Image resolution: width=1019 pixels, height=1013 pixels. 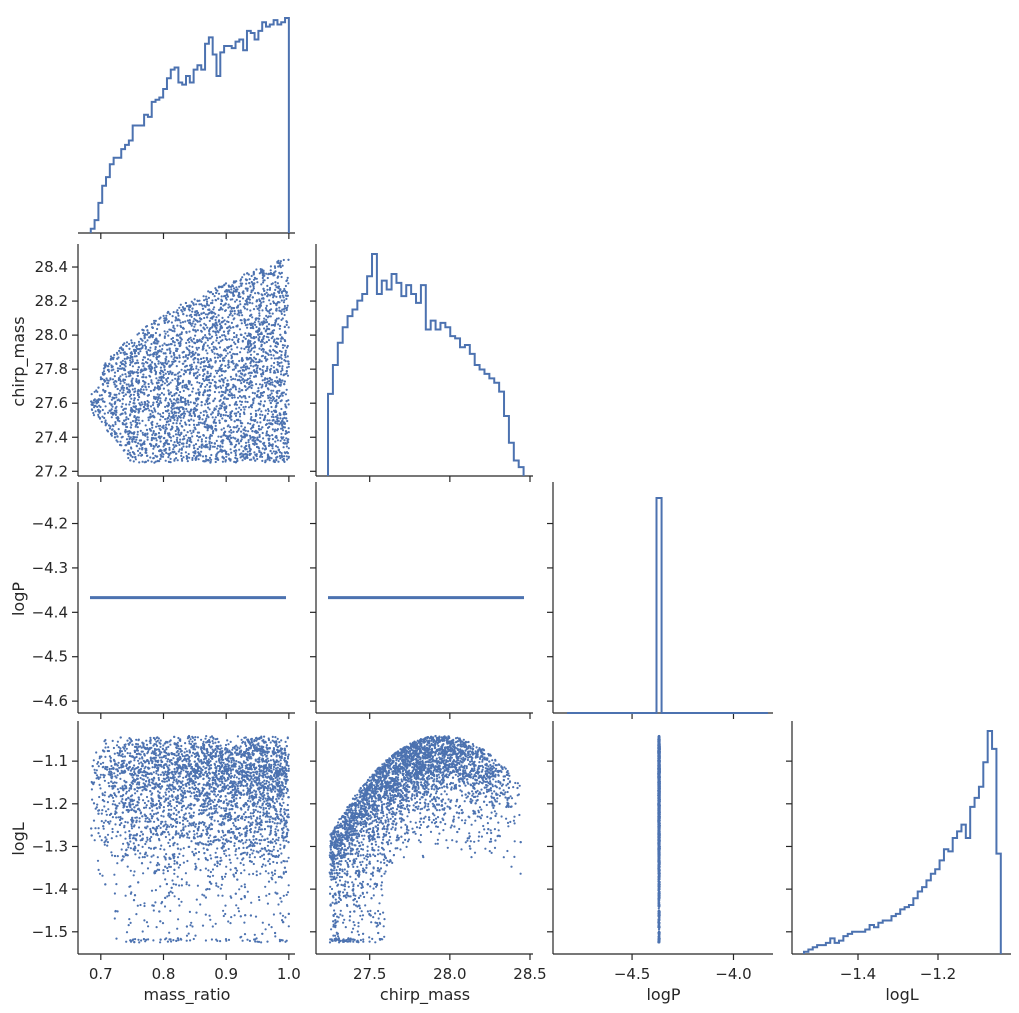 What do you see at coordinates (901, 994) in the screenshot?
I see `x-axis-label: logL` at bounding box center [901, 994].